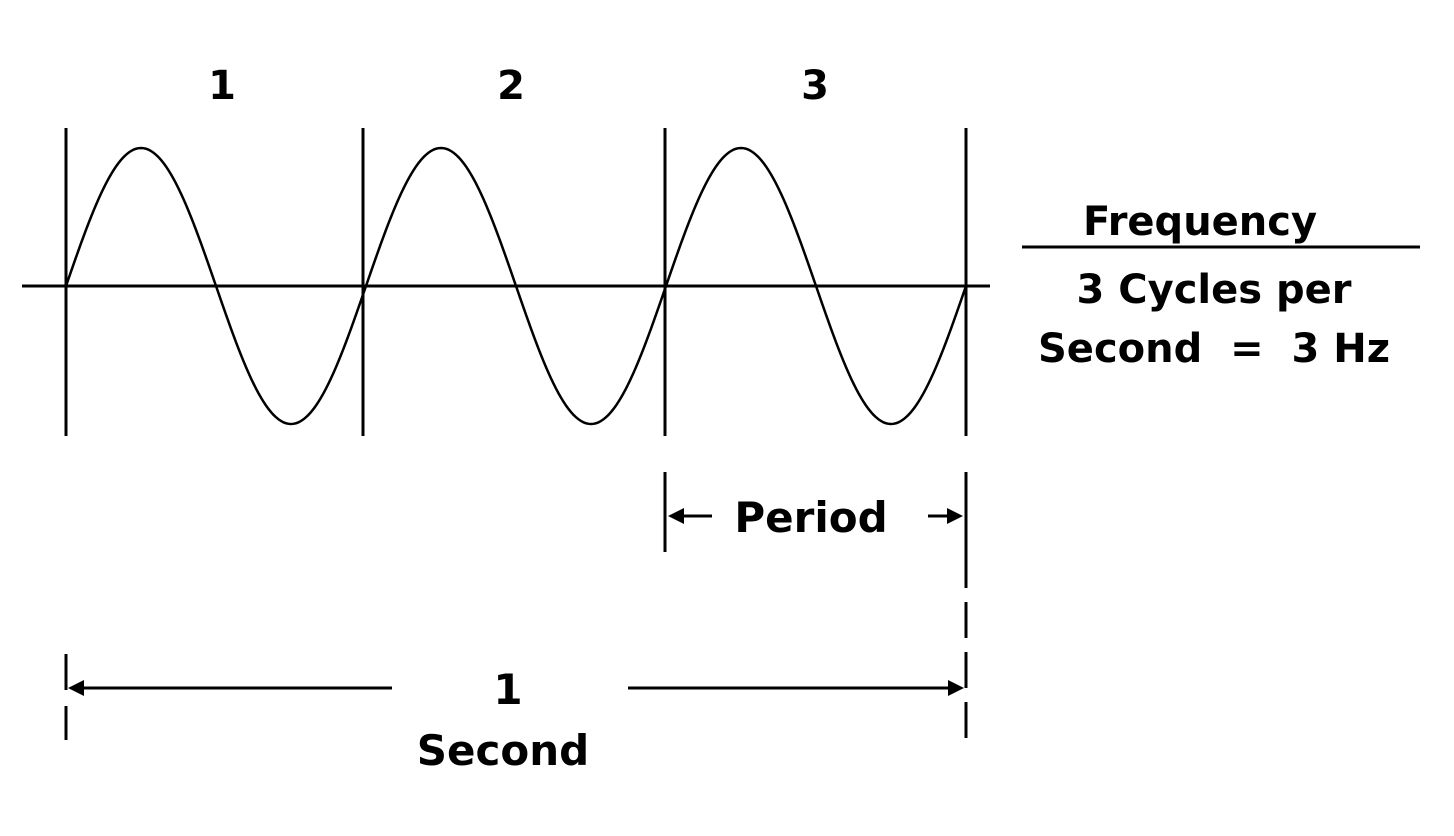  Describe the element at coordinates (1200, 222) in the screenshot. I see `frequency-heading: Frequency` at that location.